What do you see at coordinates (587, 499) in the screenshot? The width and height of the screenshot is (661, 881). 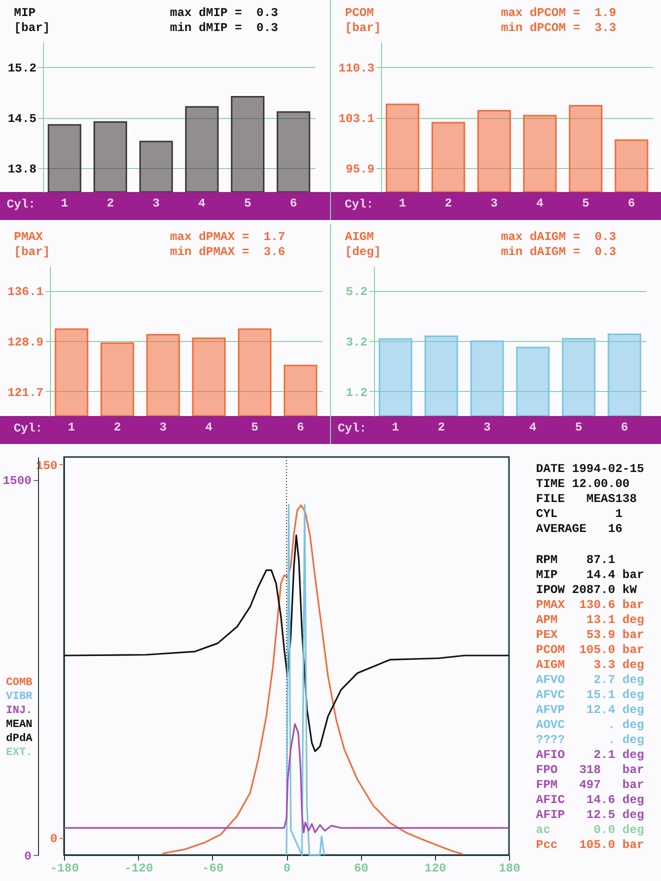 I see `text: FILE MEAS138` at bounding box center [587, 499].